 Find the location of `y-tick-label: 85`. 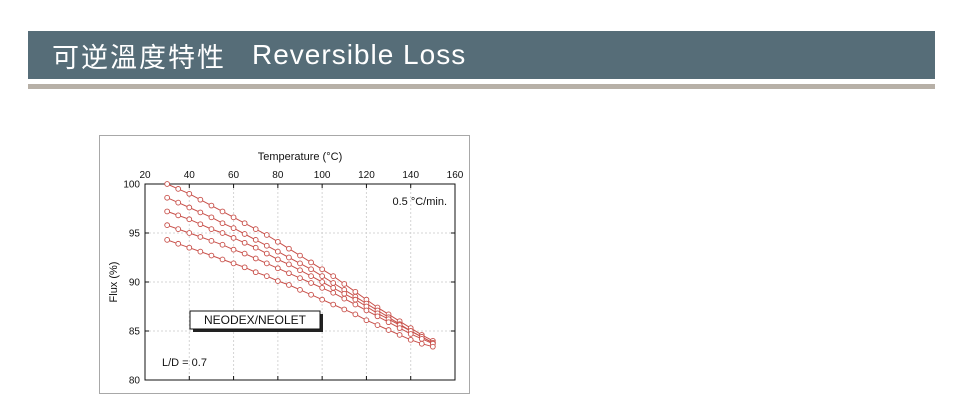

y-tick-label: 85 is located at coordinates (135, 332).